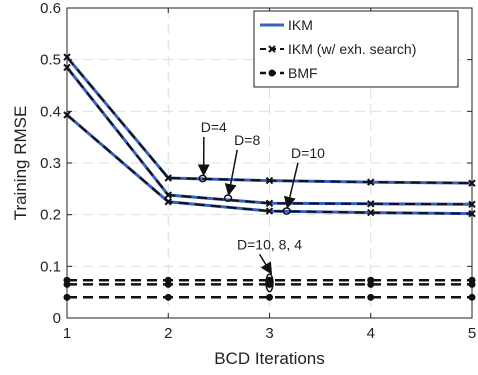 This screenshot has width=478, height=375. I want to click on legend-box, so click(356, 49).